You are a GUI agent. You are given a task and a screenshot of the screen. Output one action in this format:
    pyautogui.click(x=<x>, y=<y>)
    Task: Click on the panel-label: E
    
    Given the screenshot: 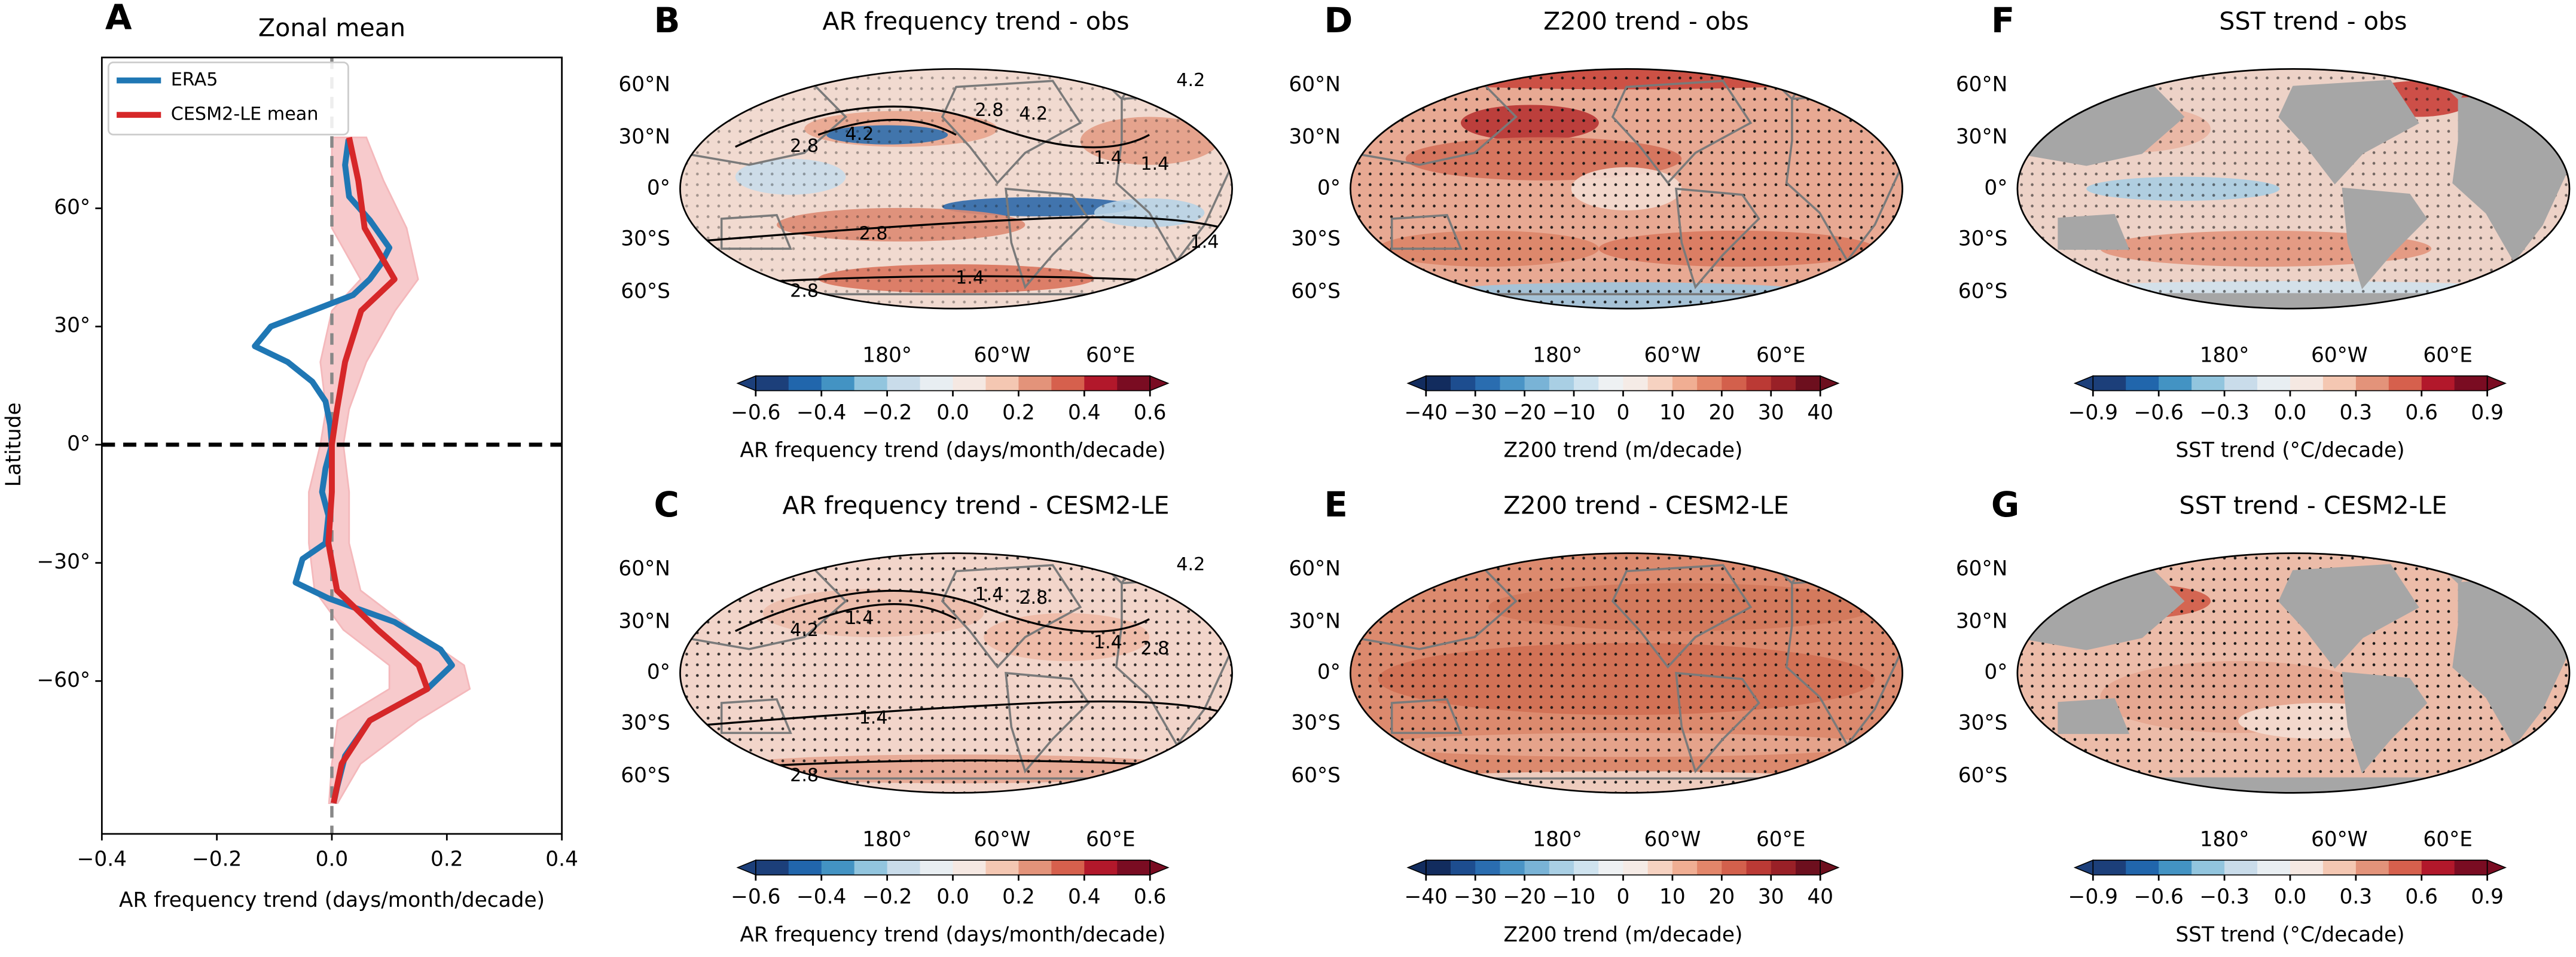 What is the action you would take?
    pyautogui.click(x=1335, y=505)
    